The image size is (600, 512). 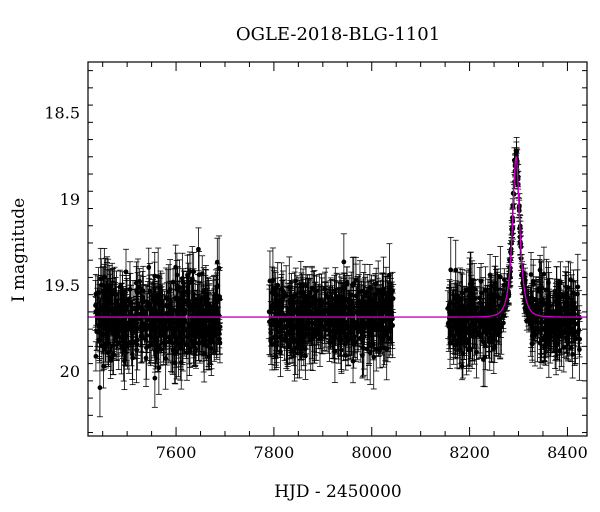 I want to click on x-tick-label: 8400, so click(x=567, y=452).